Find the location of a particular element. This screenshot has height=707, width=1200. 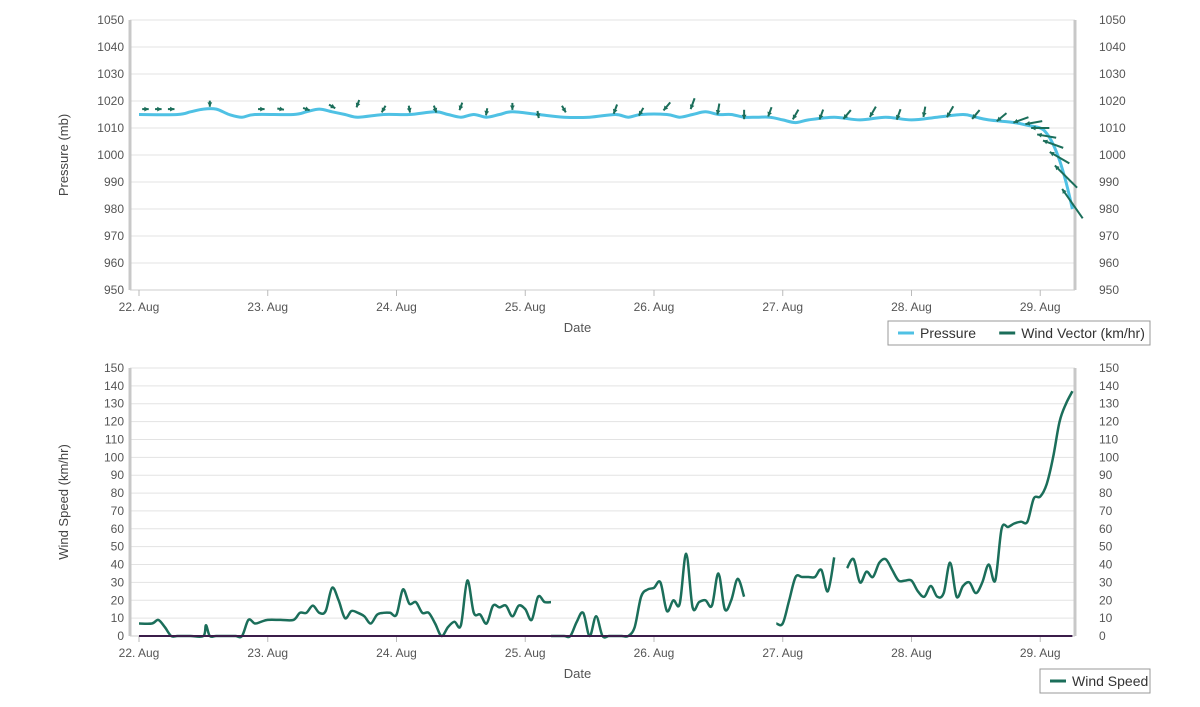

y-tick-label-left: 60 is located at coordinates (118, 529).